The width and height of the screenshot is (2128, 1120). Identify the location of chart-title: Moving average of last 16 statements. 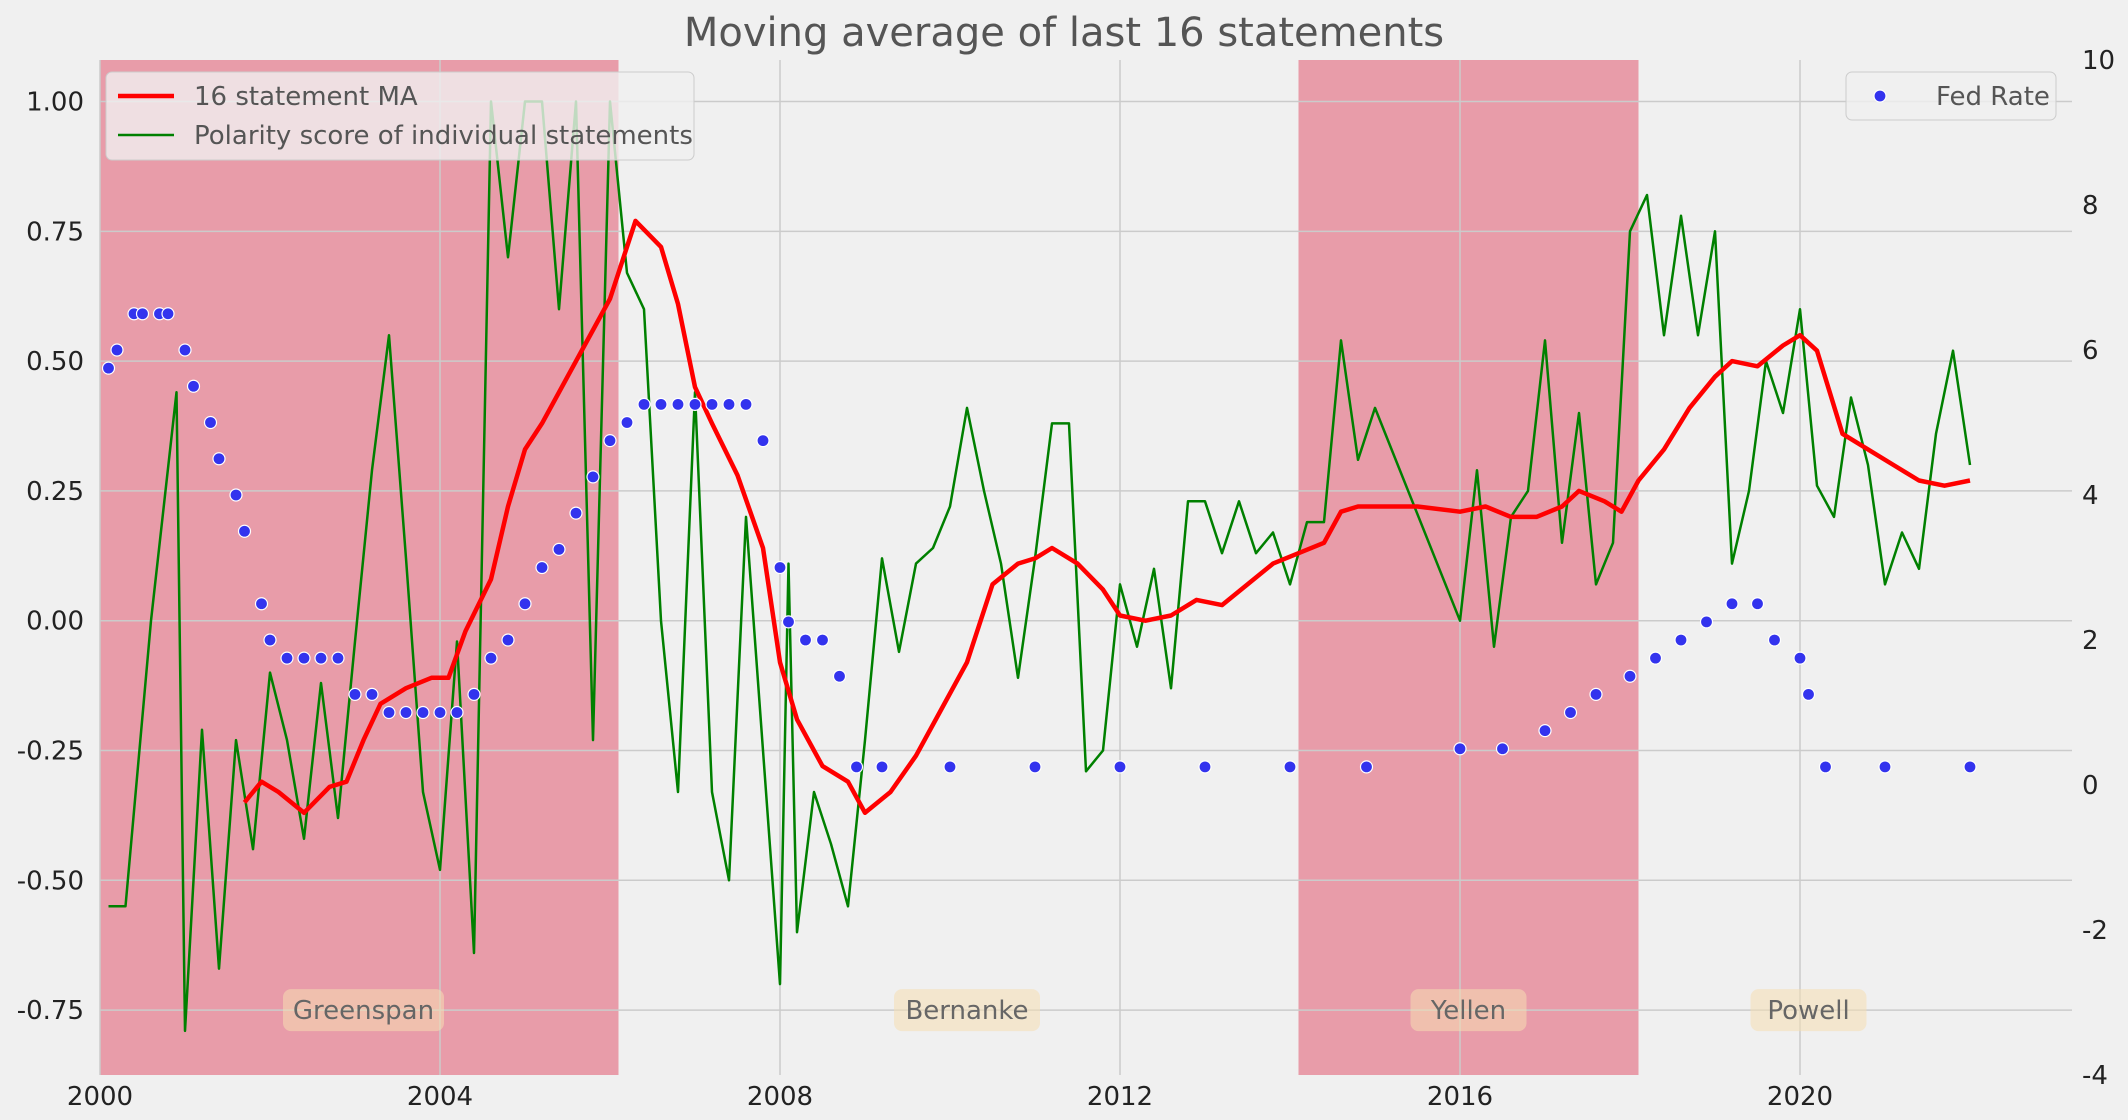
(1064, 33).